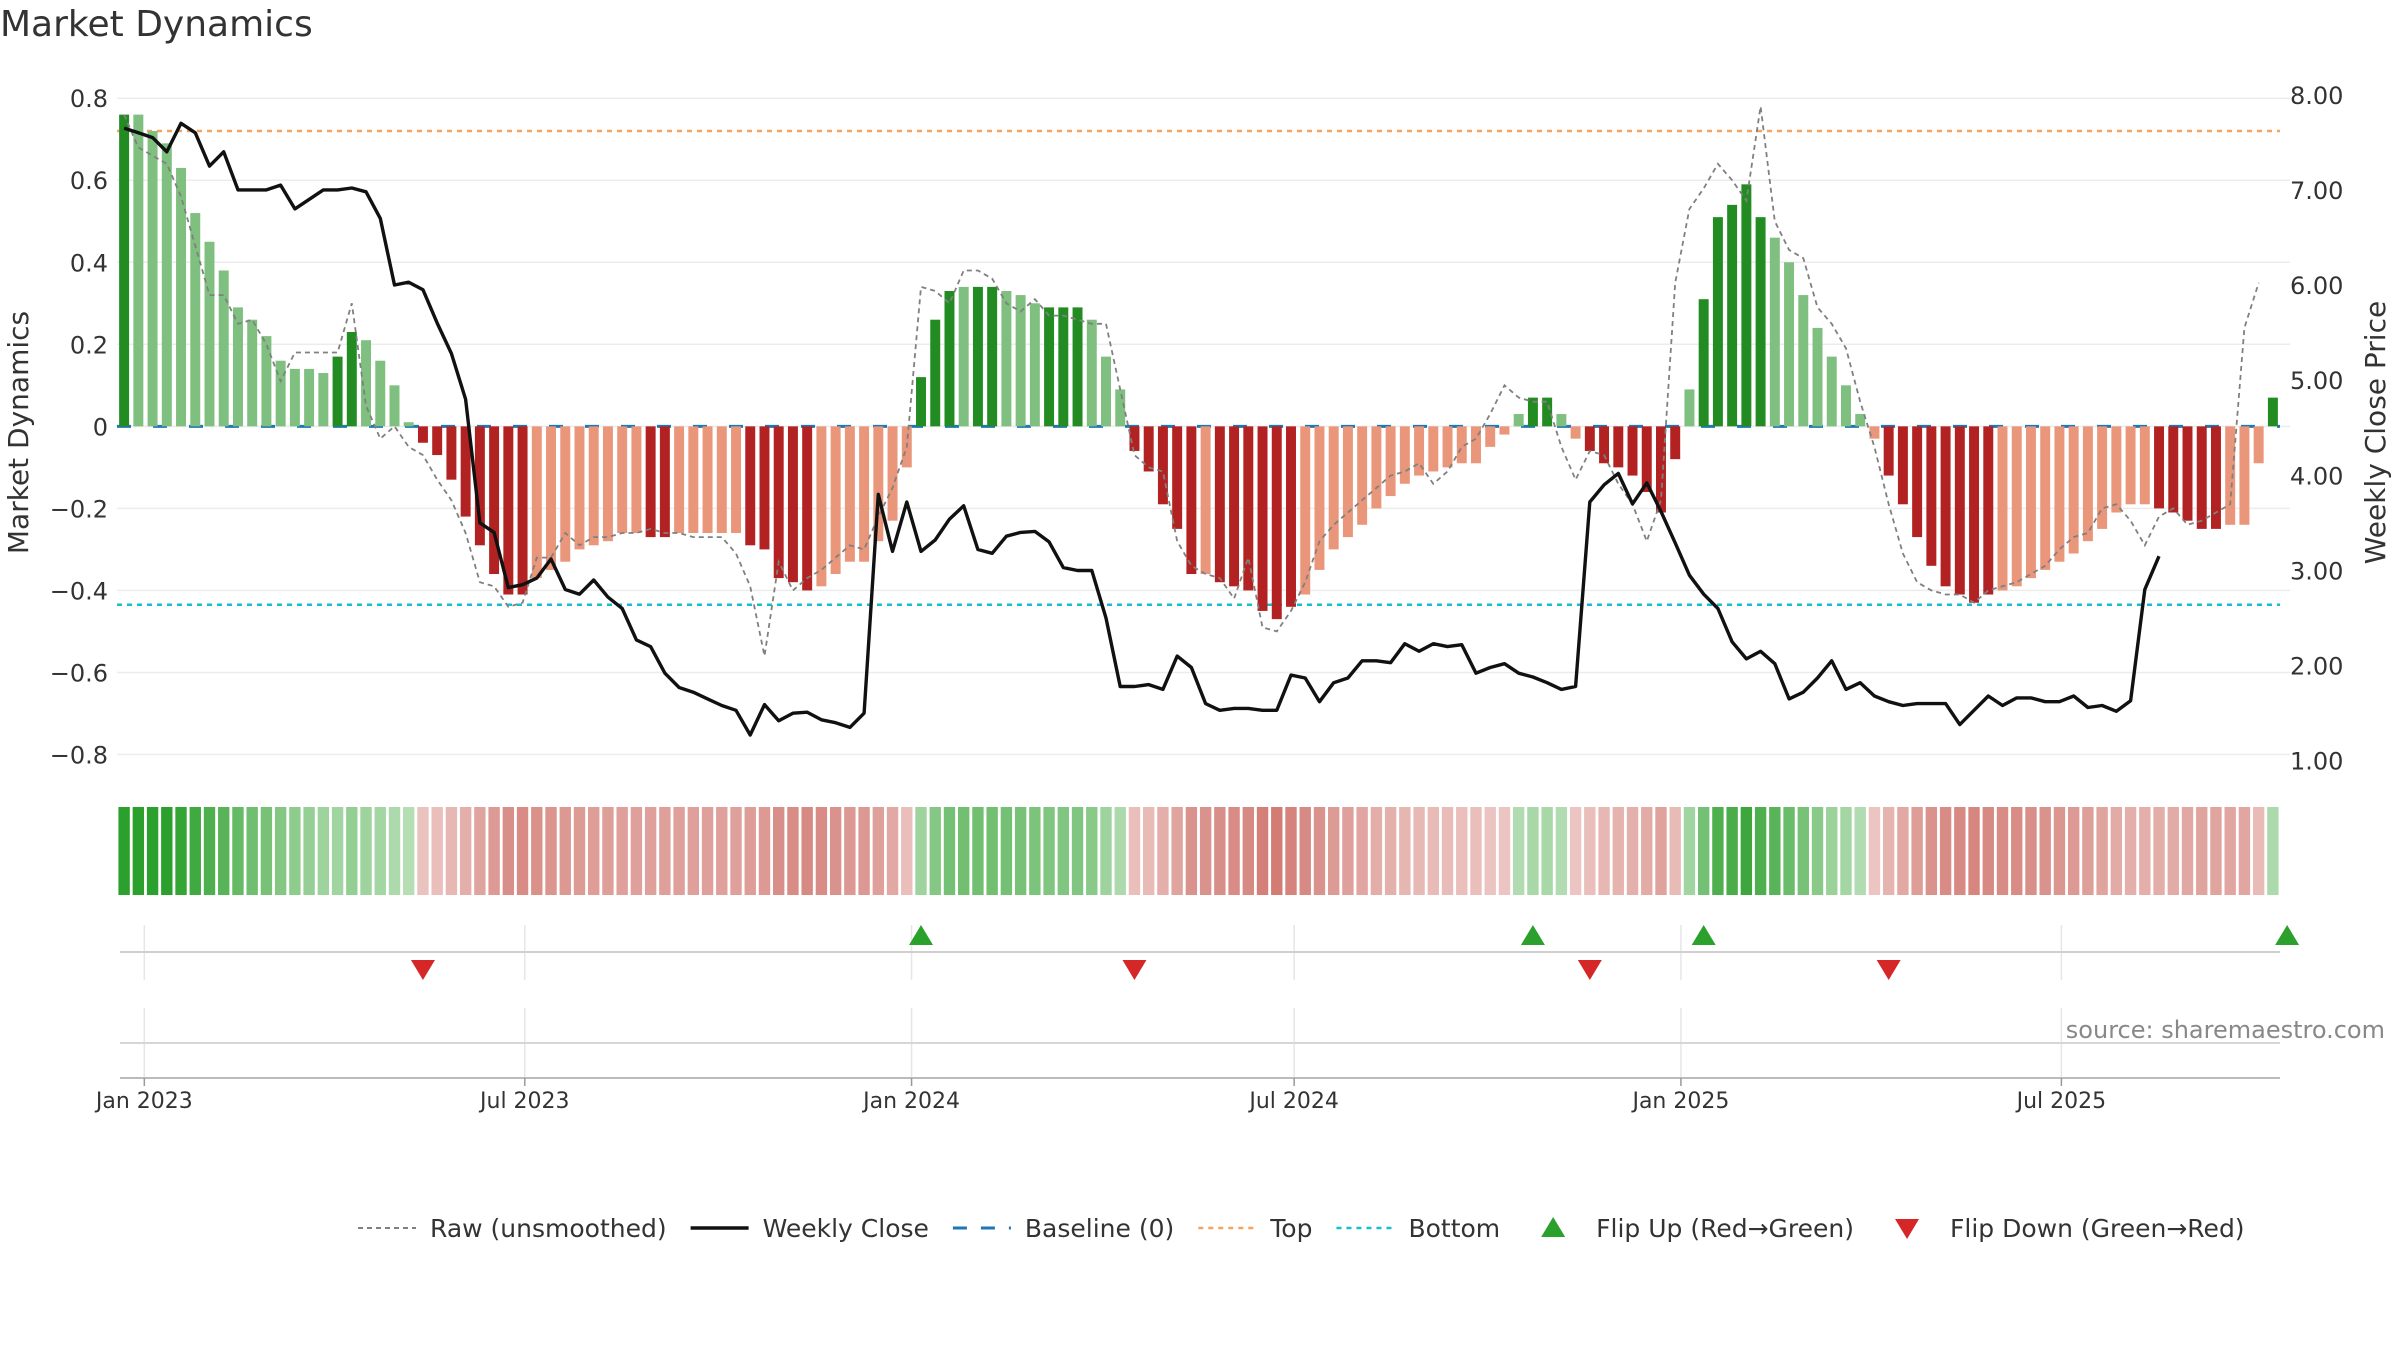 The width and height of the screenshot is (2400, 1350). What do you see at coordinates (2097, 1228) in the screenshot?
I see `legend-flip-down-label: Flip Down (Green→Red)` at bounding box center [2097, 1228].